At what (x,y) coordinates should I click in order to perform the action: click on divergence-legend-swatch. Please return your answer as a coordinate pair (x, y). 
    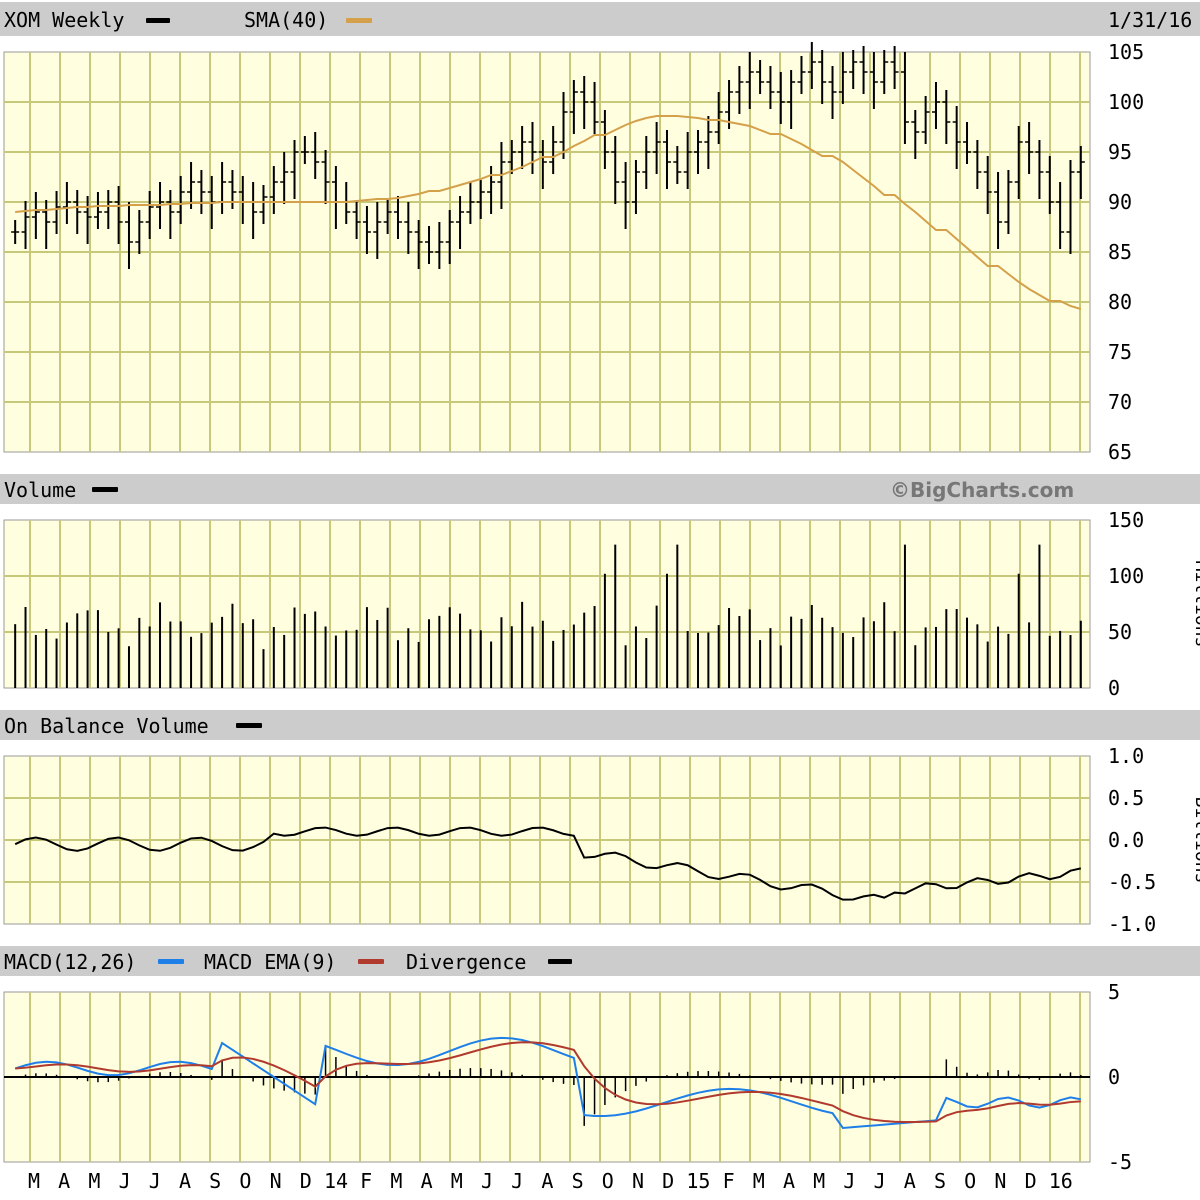
    Looking at the image, I should click on (560, 961).